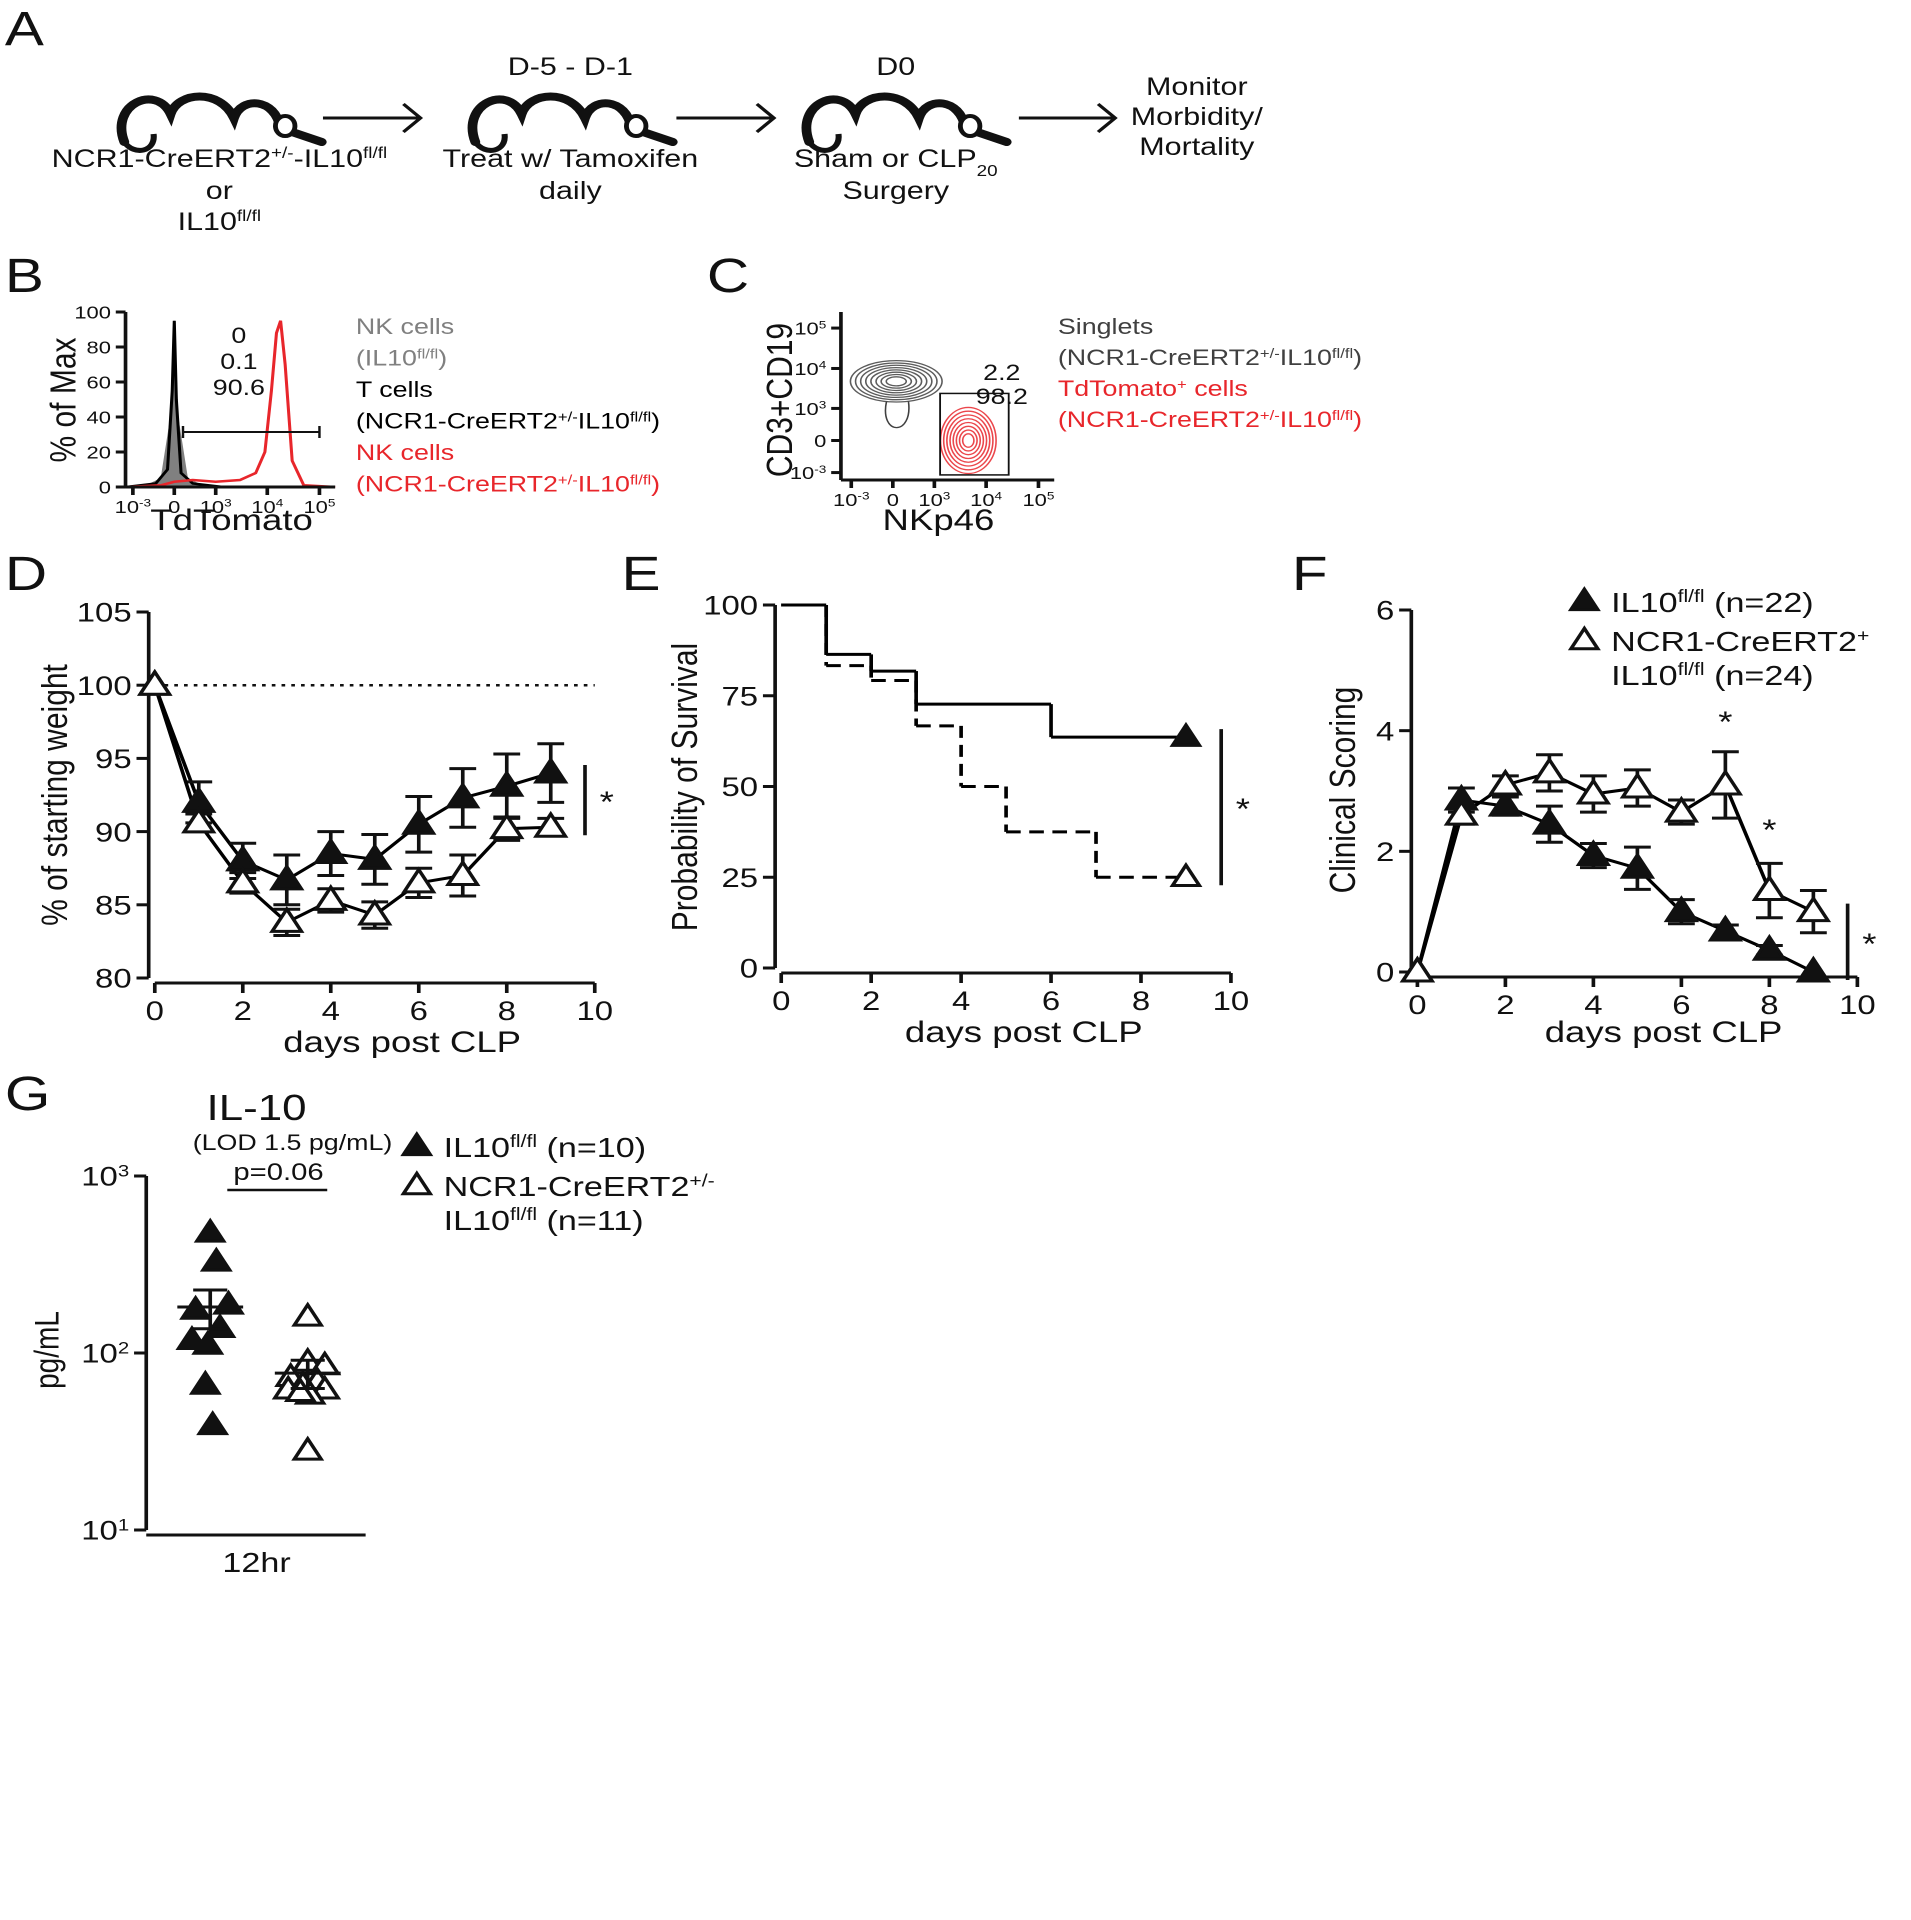  Describe the element at coordinates (544, 1220) in the screenshot. I see `legend-text: IL10fl/fl (n=11)` at that location.